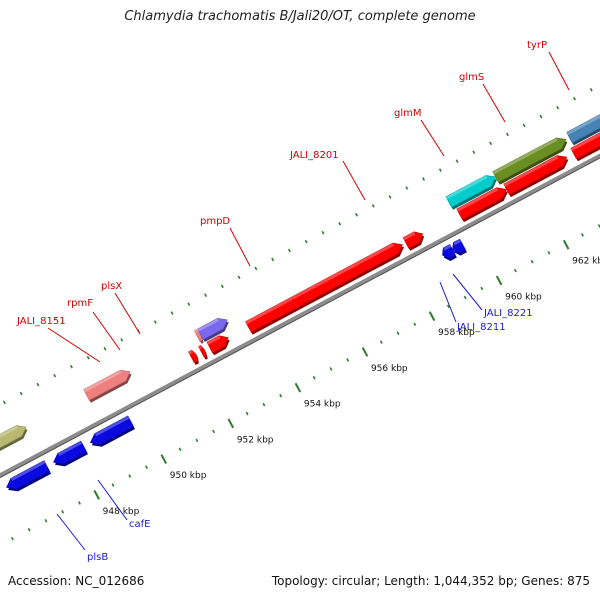  Describe the element at coordinates (537, 45) in the screenshot. I see `gene-label-tyrp: tyrP` at that location.